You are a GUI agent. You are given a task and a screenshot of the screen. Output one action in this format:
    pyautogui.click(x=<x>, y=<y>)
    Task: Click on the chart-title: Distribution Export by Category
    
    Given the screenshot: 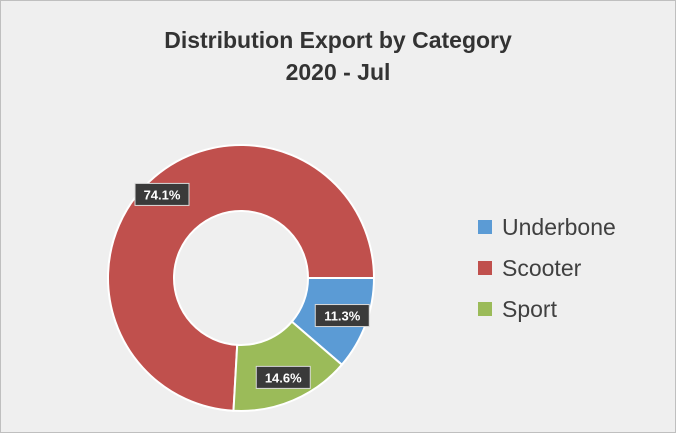 What is the action you would take?
    pyautogui.click(x=338, y=40)
    